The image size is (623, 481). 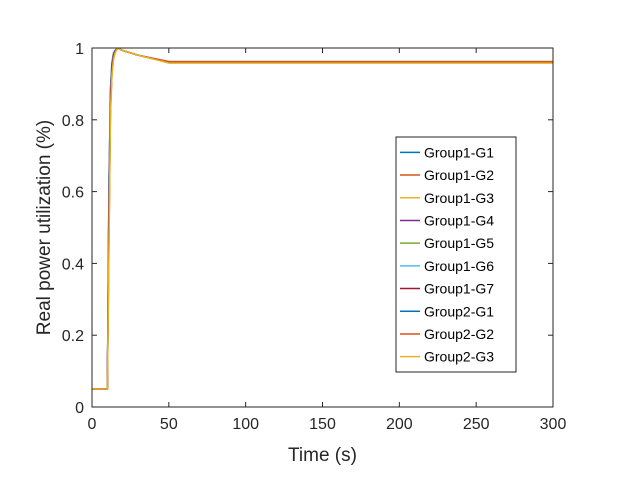 I want to click on y-tick-label: 0.6, so click(x=73, y=193).